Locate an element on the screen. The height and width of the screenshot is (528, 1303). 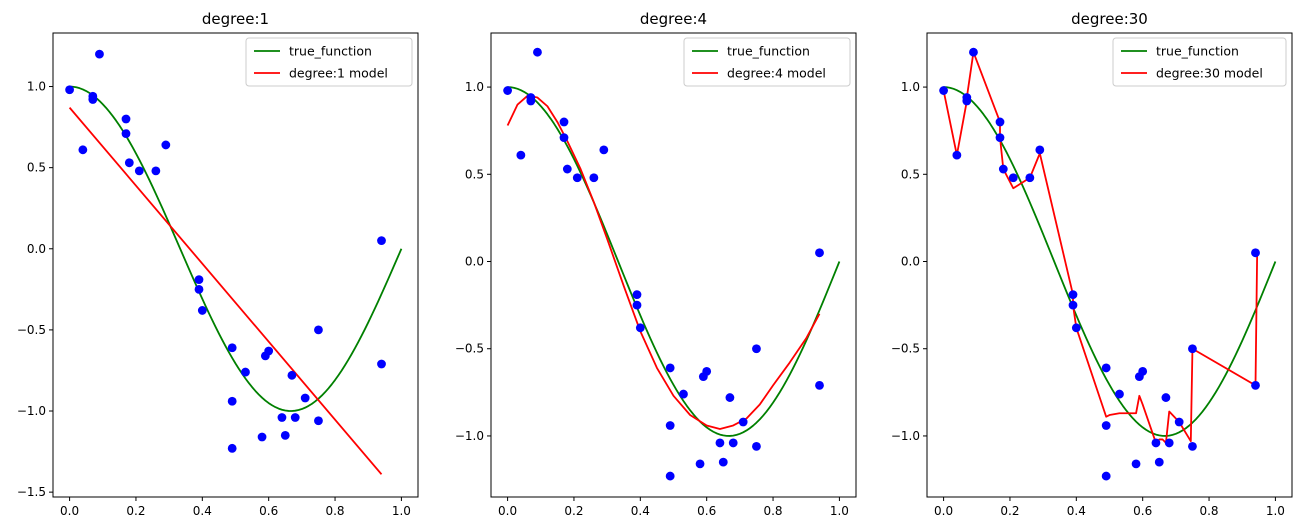
legend-label: true_function is located at coordinates (330, 51).